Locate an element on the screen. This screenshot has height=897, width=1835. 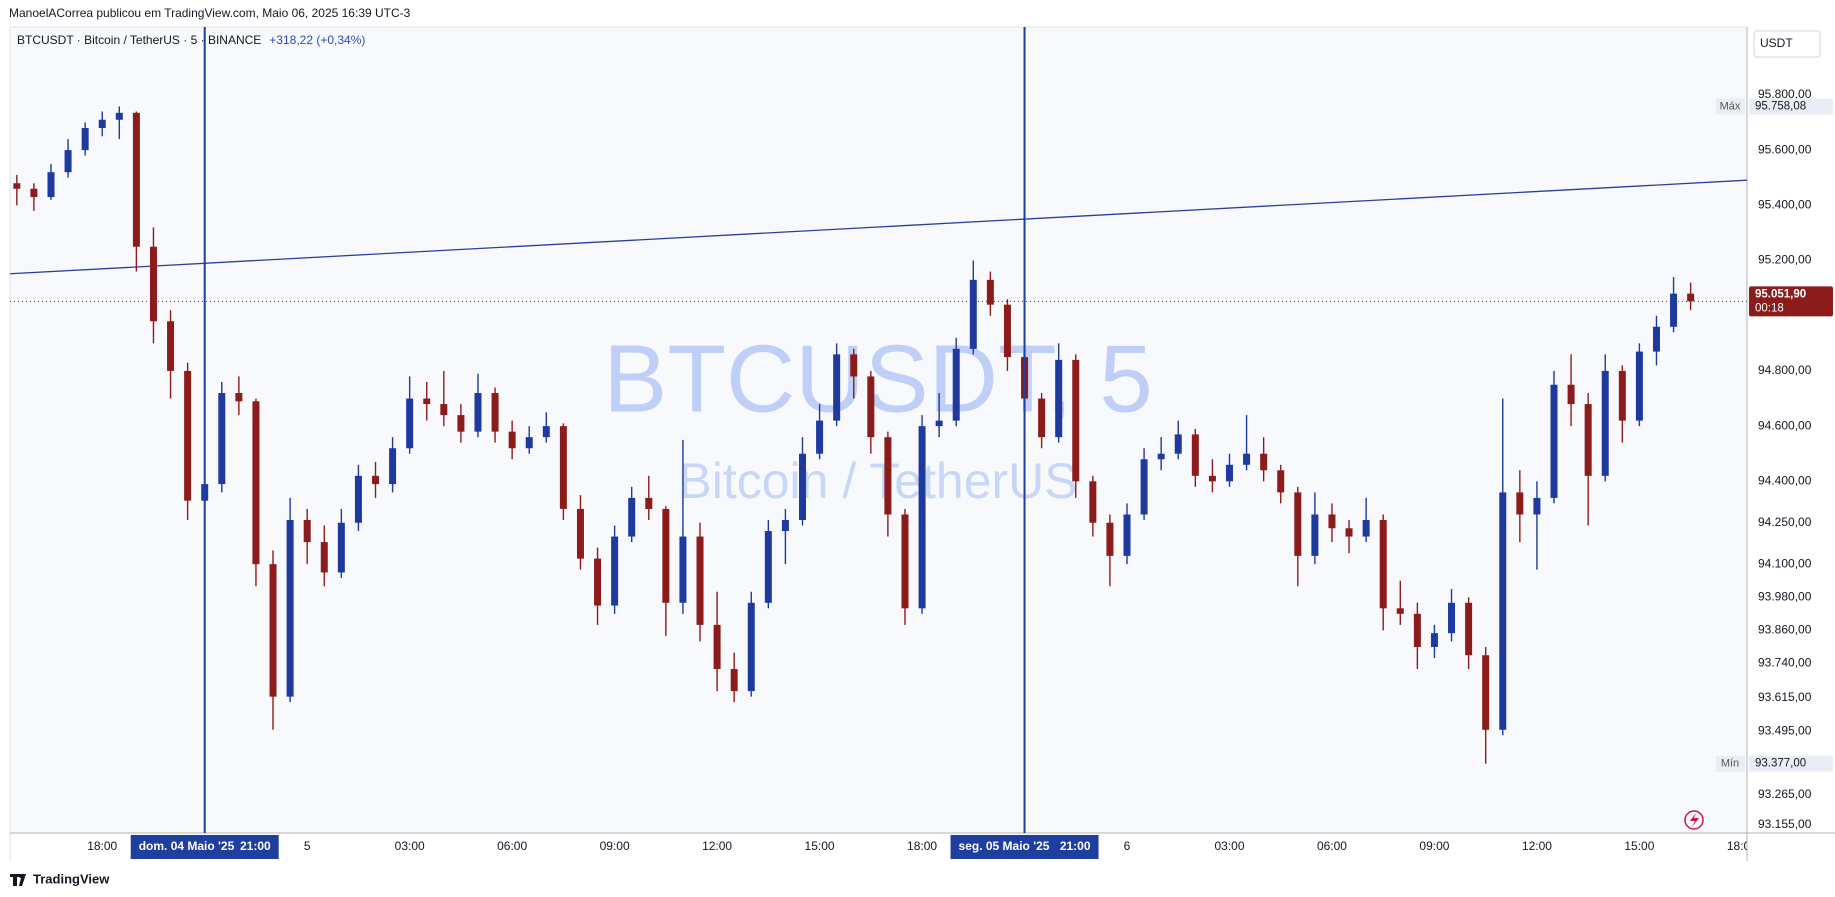
y-tick-label: 95.400,00 is located at coordinates (1785, 204).